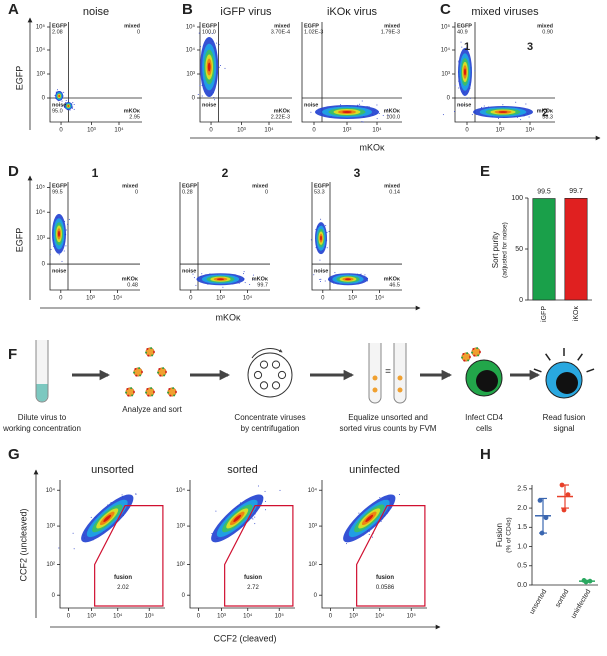 The height and width of the screenshot is (656, 607). I want to click on x-axis-label: mKOκ, so click(228, 317).